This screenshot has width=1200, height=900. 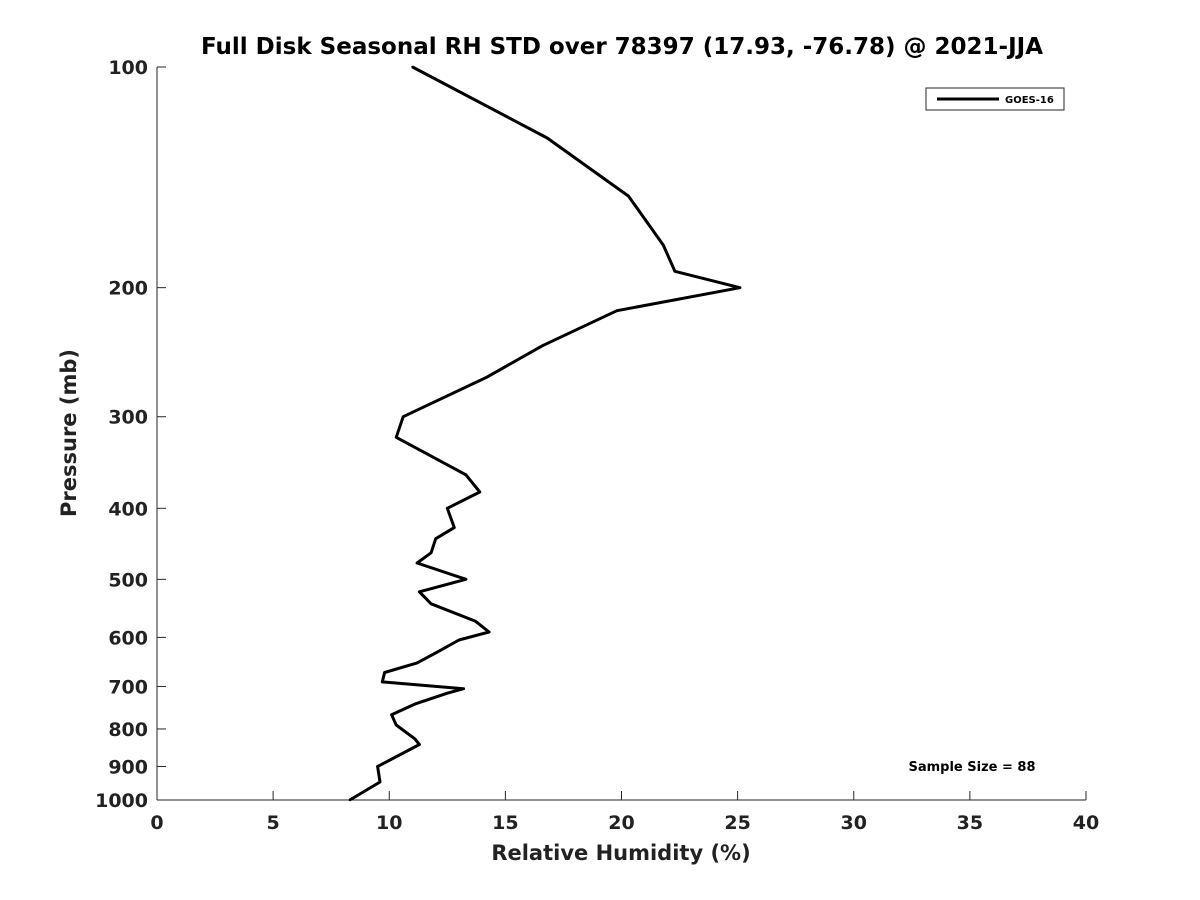 What do you see at coordinates (128, 580) in the screenshot?
I see `y-tick-label: 500` at bounding box center [128, 580].